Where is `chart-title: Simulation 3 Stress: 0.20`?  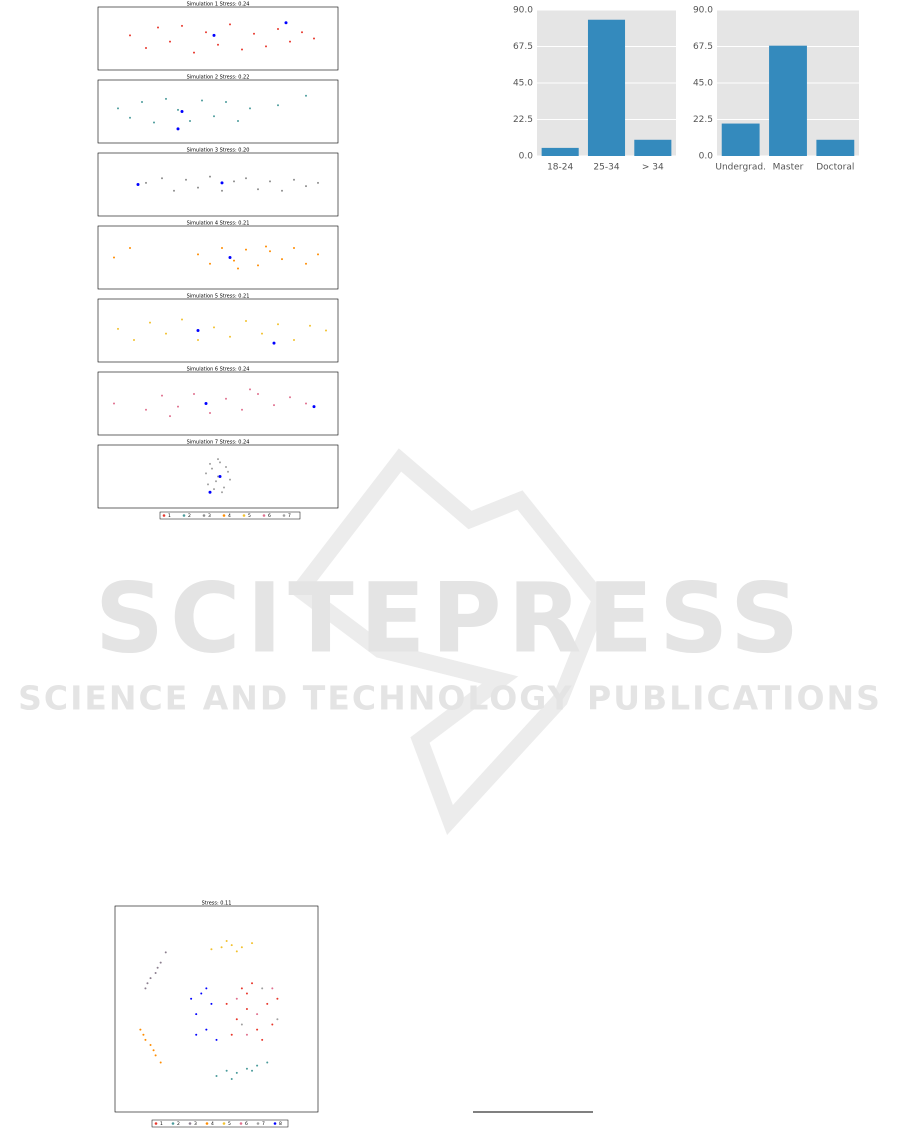
chart-title: Simulation 3 Stress: 0.20 is located at coordinates (218, 151).